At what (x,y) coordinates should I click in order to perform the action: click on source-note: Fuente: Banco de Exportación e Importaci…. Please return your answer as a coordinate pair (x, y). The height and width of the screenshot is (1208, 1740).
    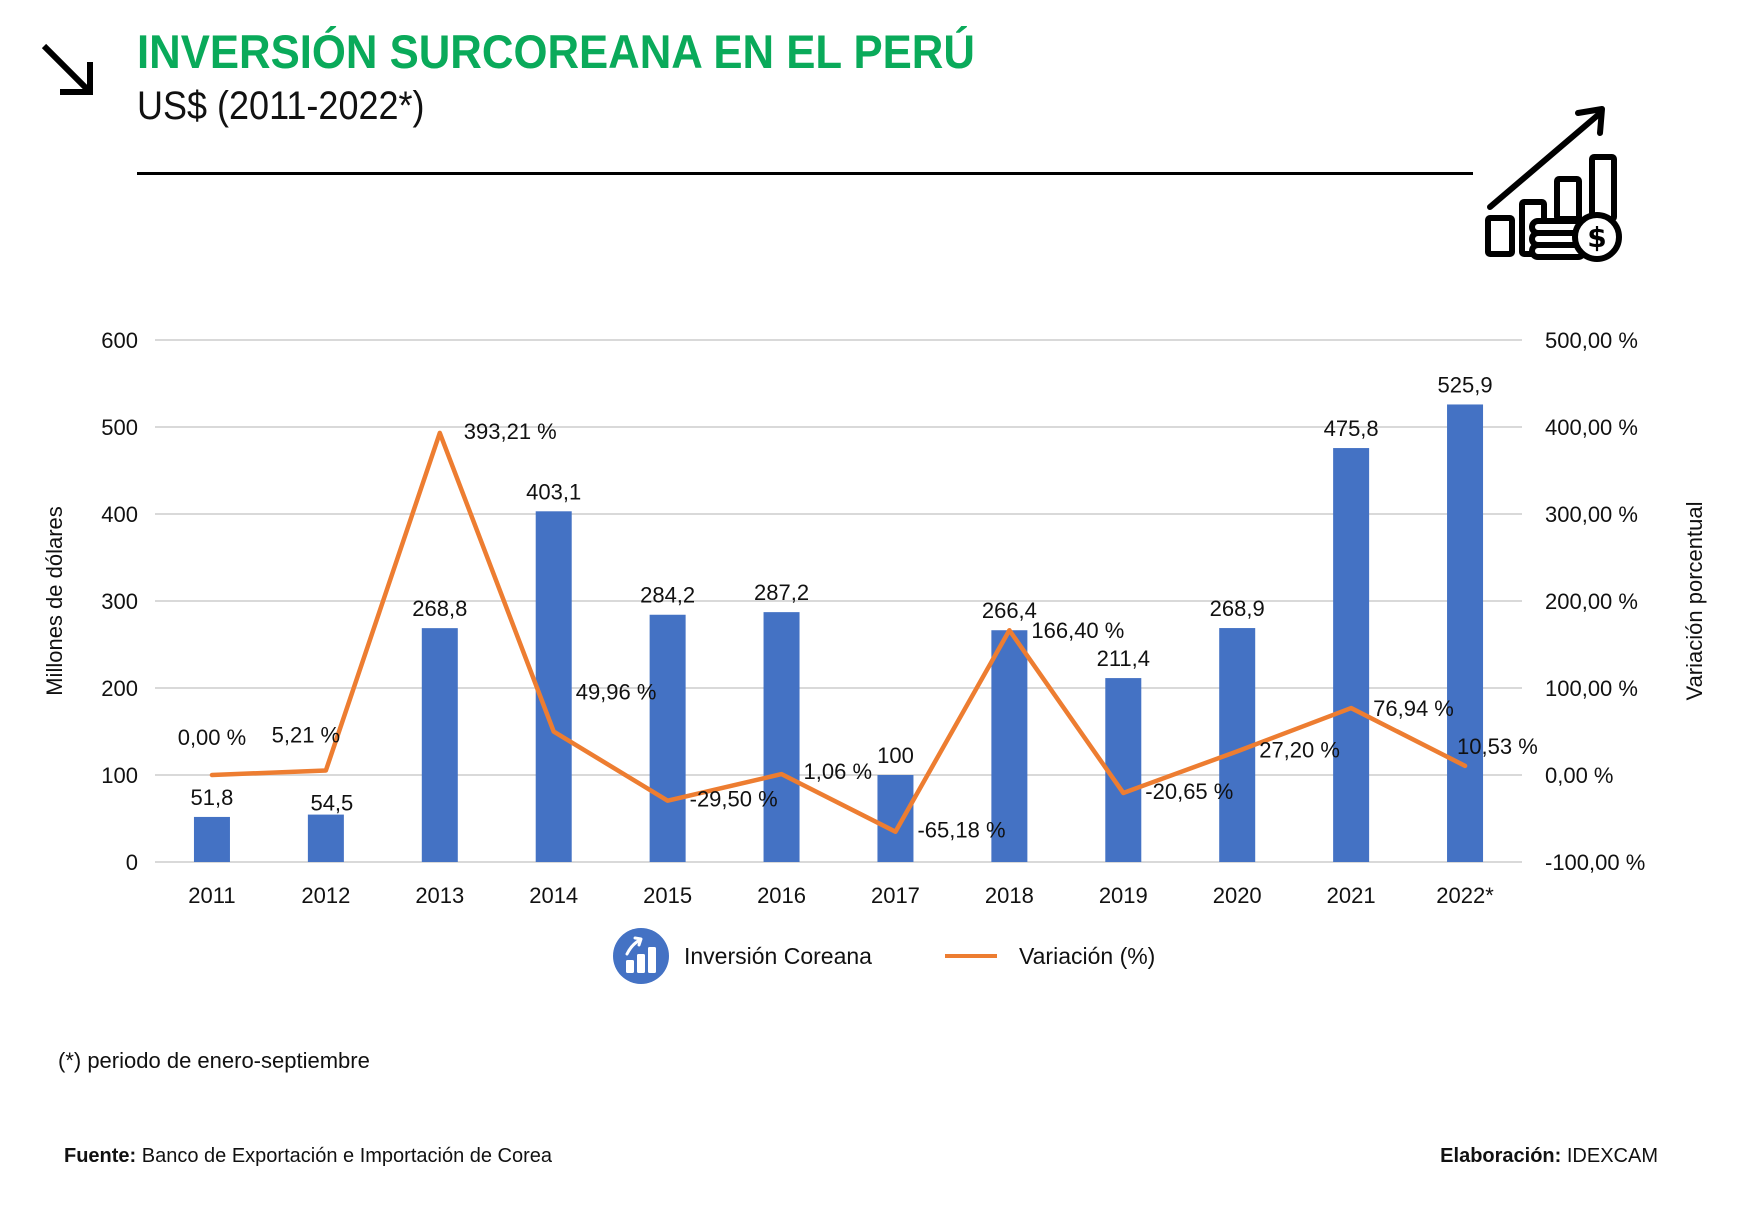
    Looking at the image, I should click on (308, 1156).